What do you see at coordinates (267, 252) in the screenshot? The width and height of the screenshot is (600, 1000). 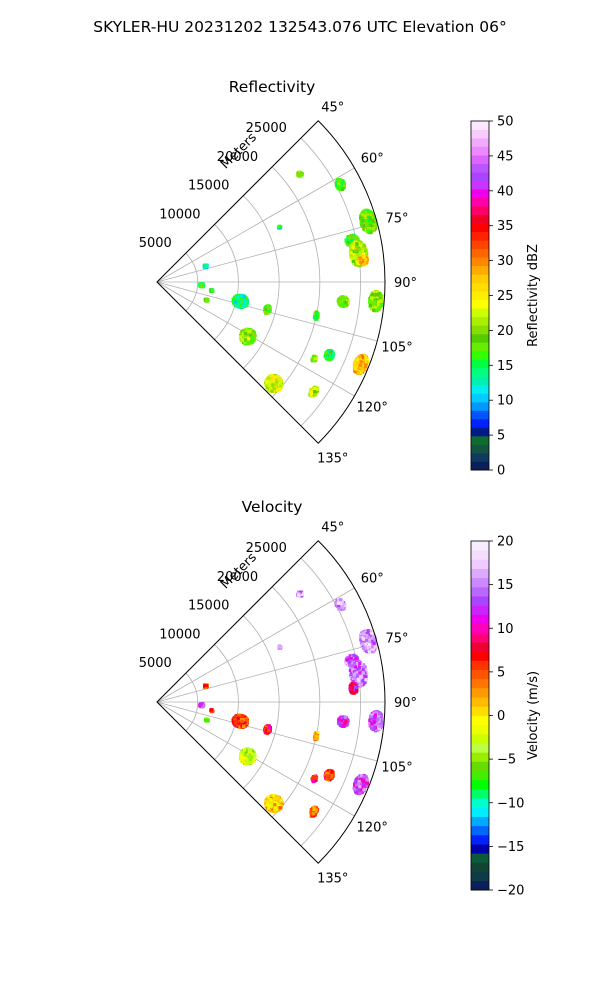 I see `reflectivity-azimuth-spoke` at bounding box center [267, 252].